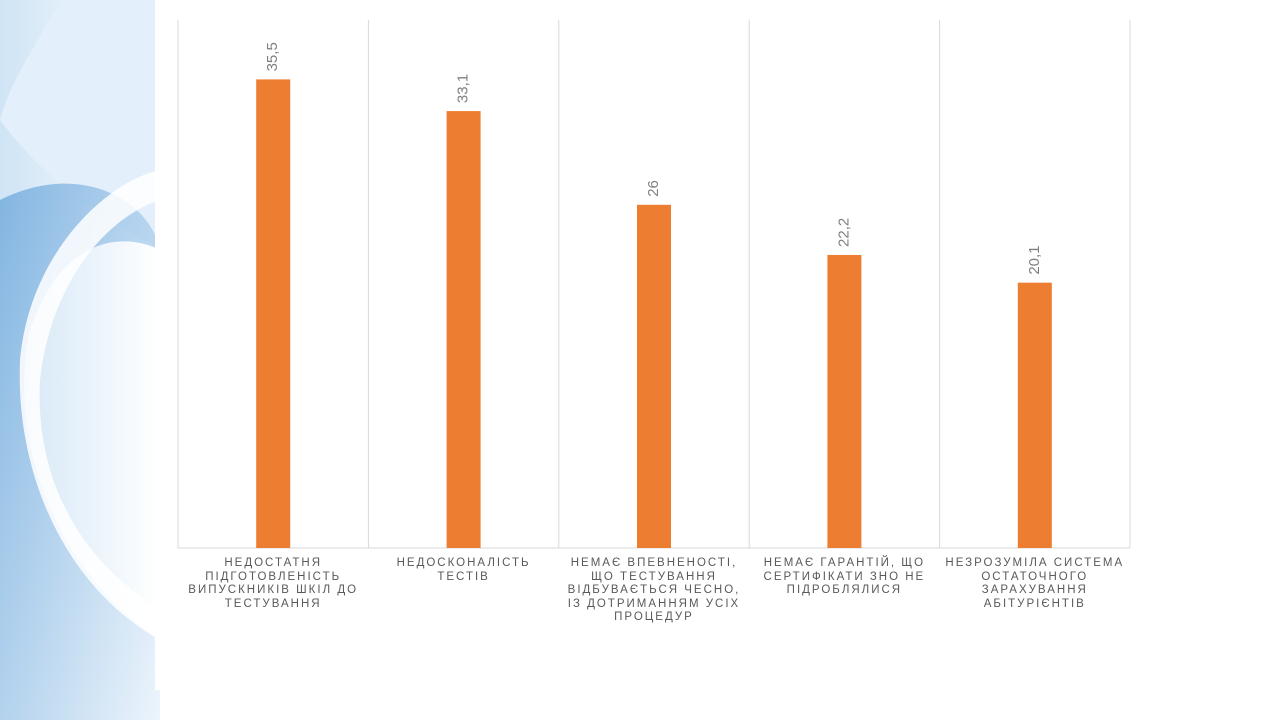 This screenshot has width=1280, height=720. I want to click on data-label: 26, so click(653, 188).